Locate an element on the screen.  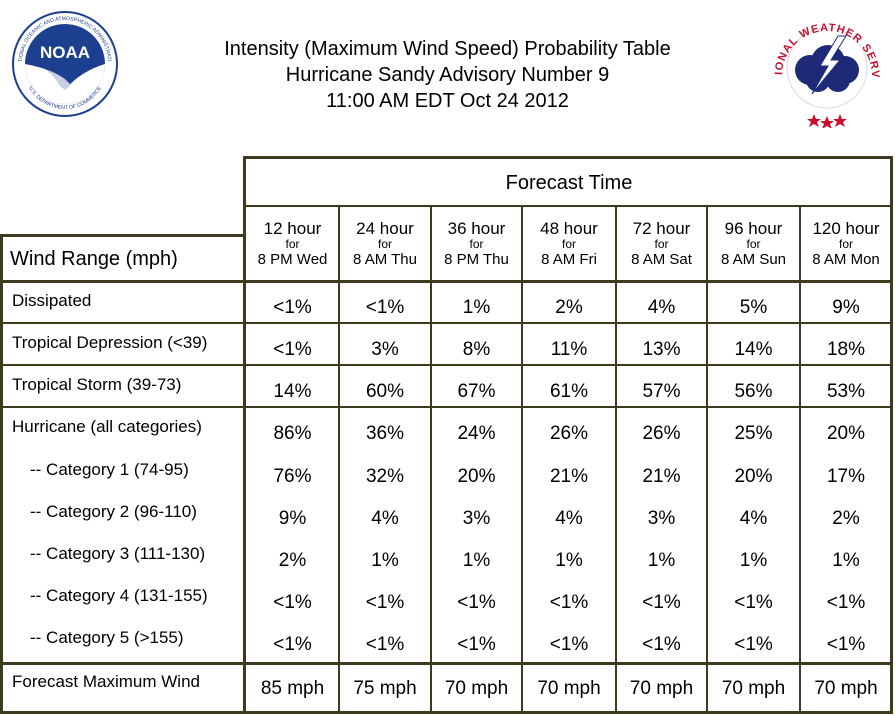
column-header-2: 24 hour for 8 AM Thu is located at coordinates (385, 244).